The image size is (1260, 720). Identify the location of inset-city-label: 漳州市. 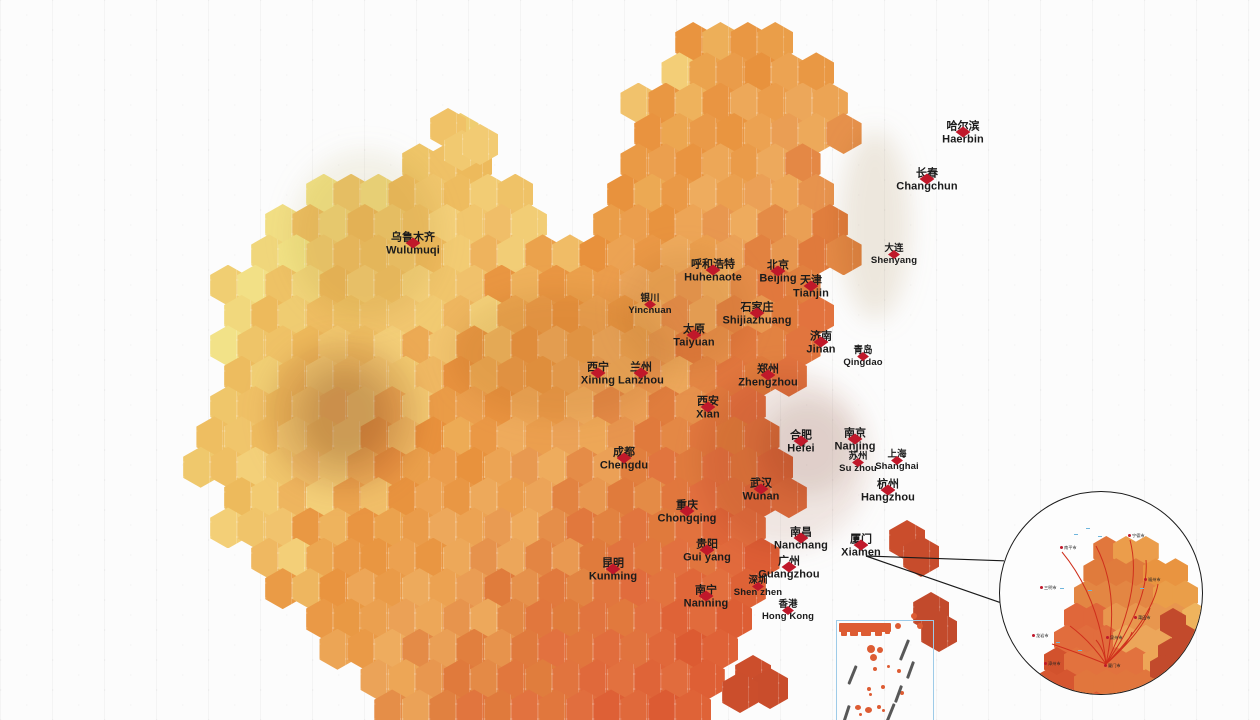
(1054, 663).